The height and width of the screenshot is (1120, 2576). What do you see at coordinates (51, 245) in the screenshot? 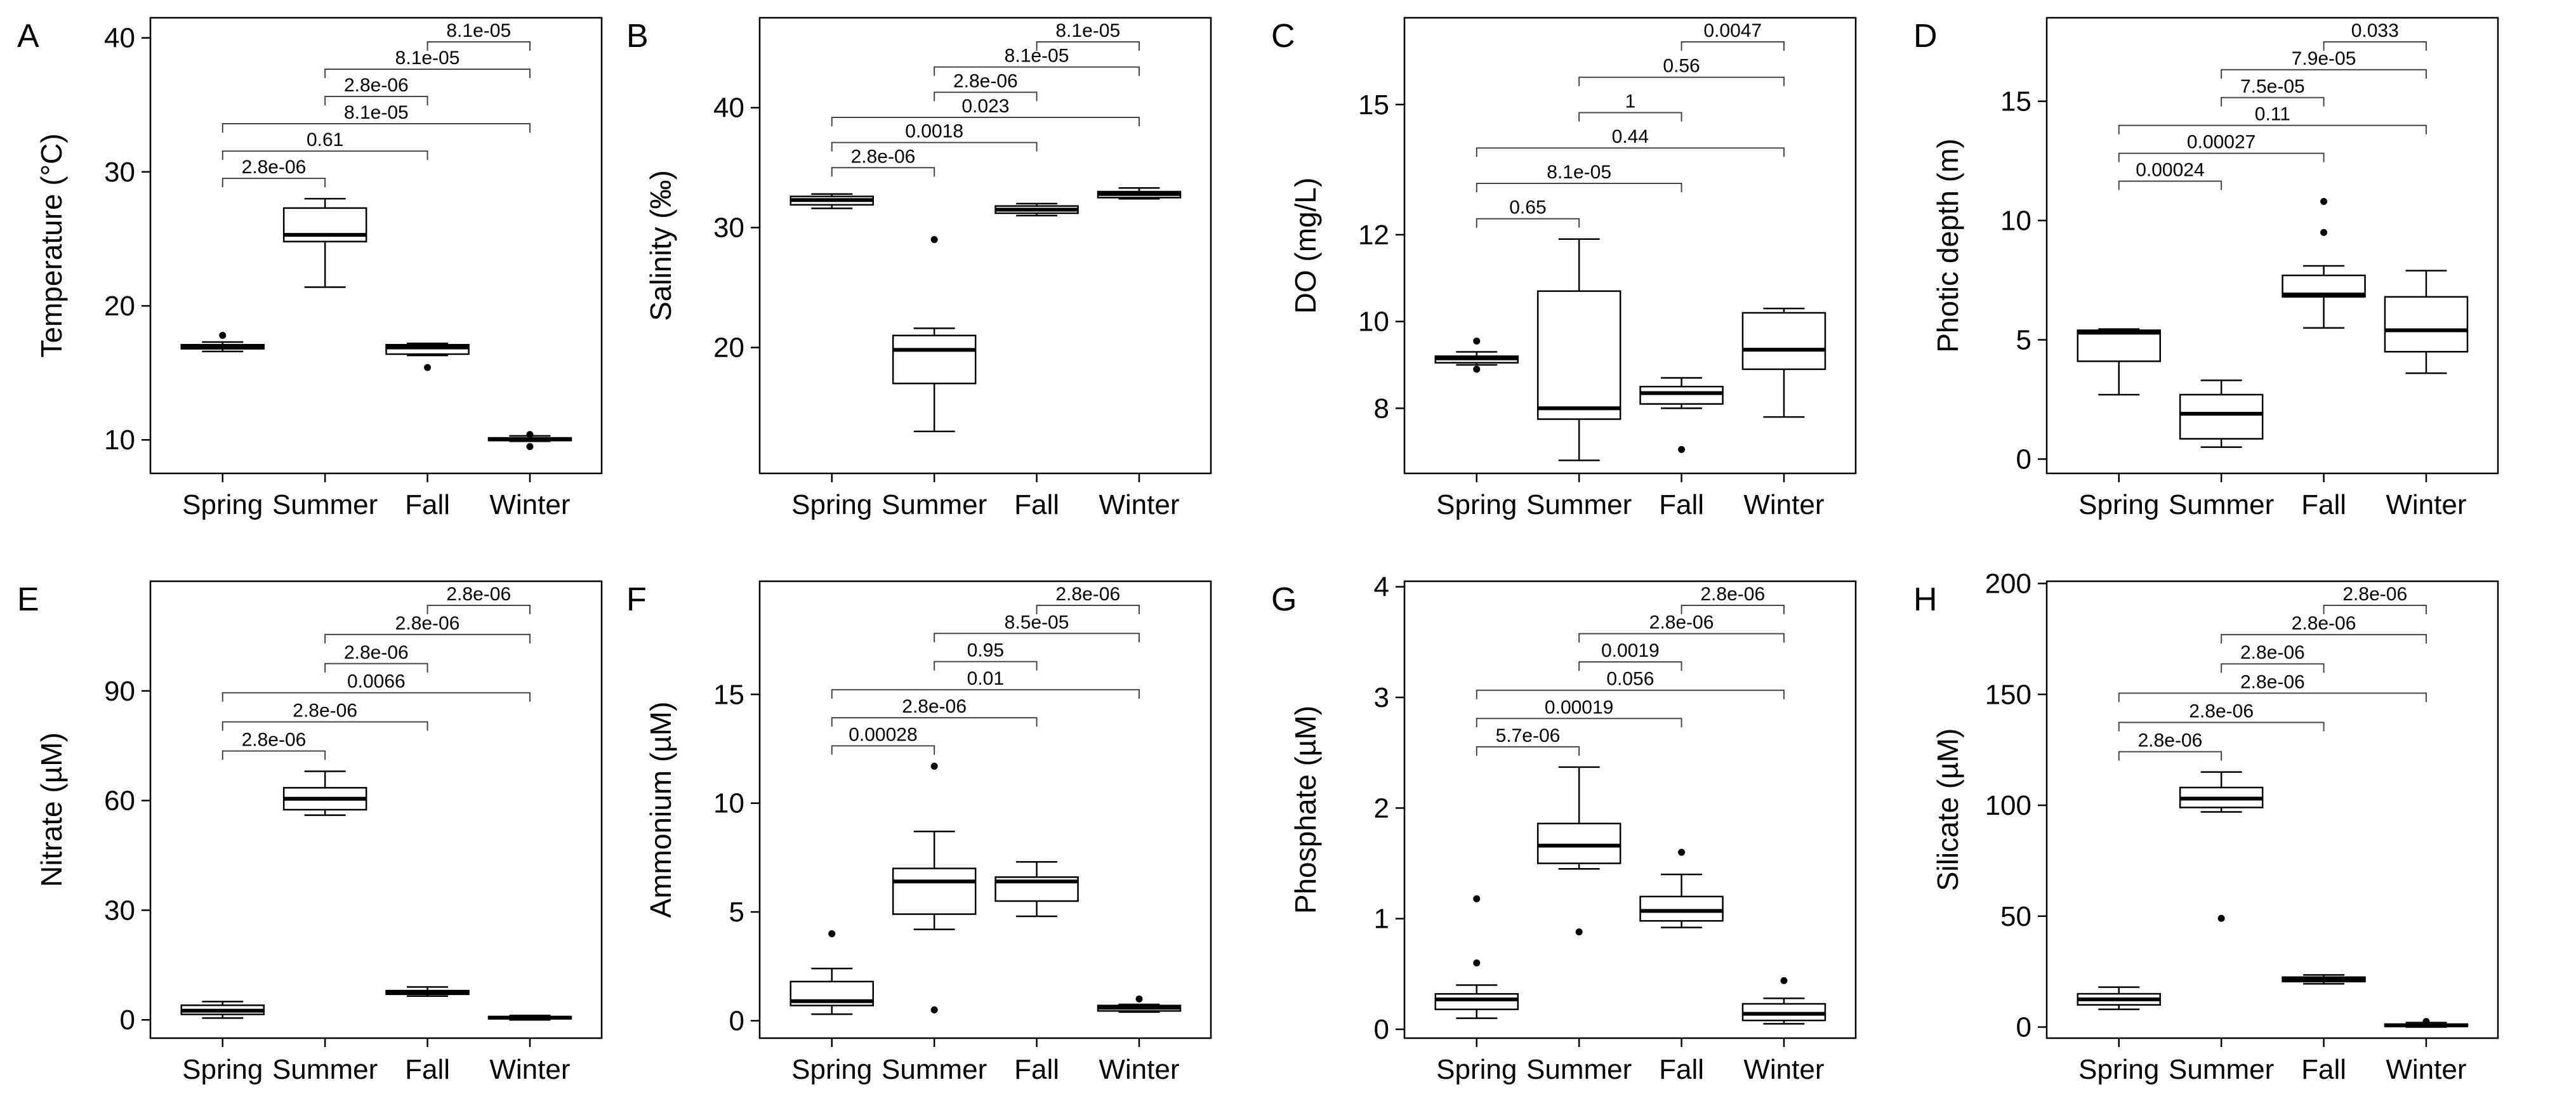
I see `y-axis-label: Temperature (°C)` at bounding box center [51, 245].